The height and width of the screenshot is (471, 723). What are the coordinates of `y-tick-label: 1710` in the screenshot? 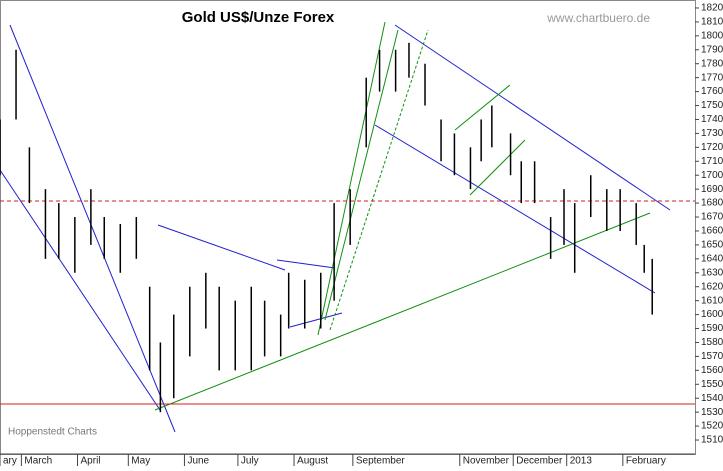 It's located at (712, 161).